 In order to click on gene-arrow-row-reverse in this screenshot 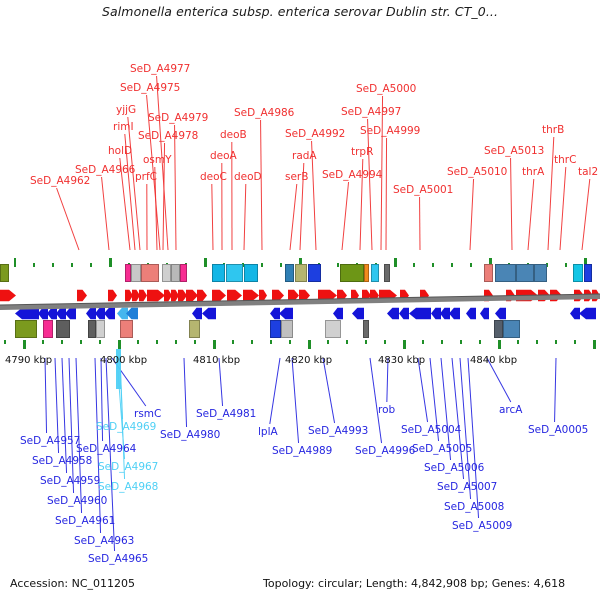, I will do `click(300, 314)`.